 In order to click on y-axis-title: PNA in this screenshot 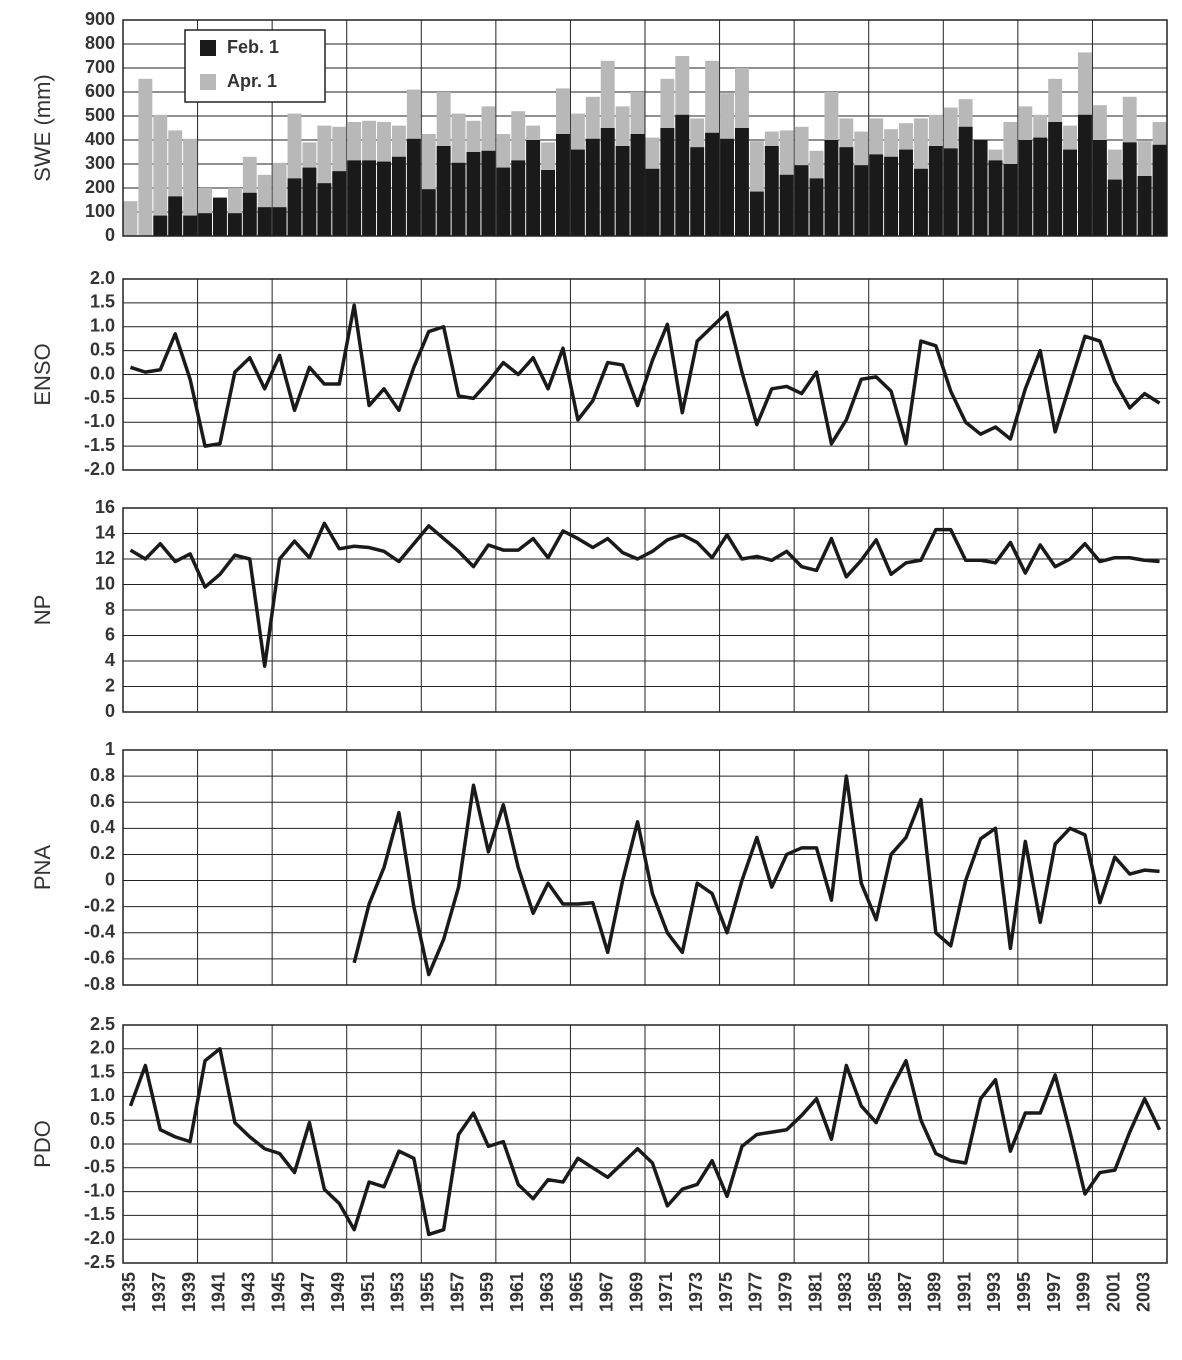, I will do `click(42, 868)`.